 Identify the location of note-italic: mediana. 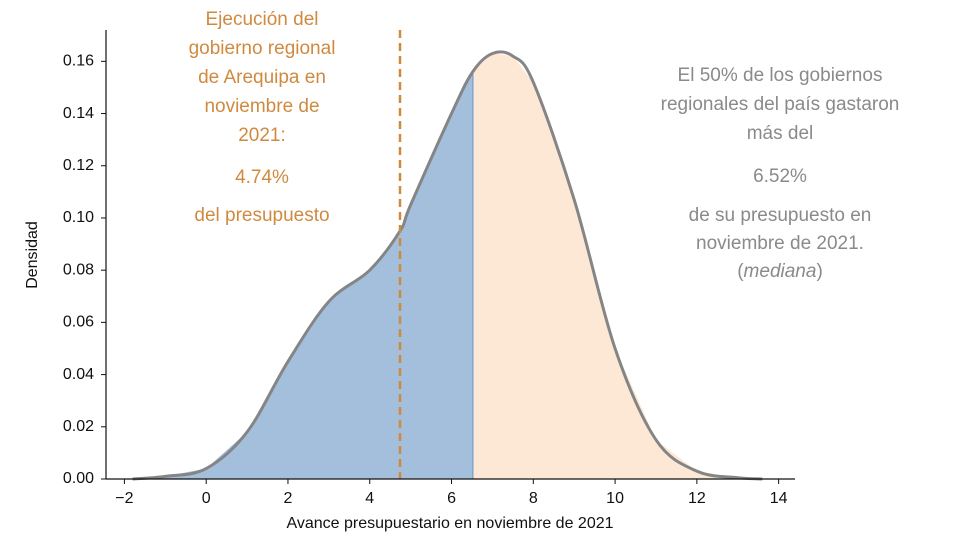
(780, 271).